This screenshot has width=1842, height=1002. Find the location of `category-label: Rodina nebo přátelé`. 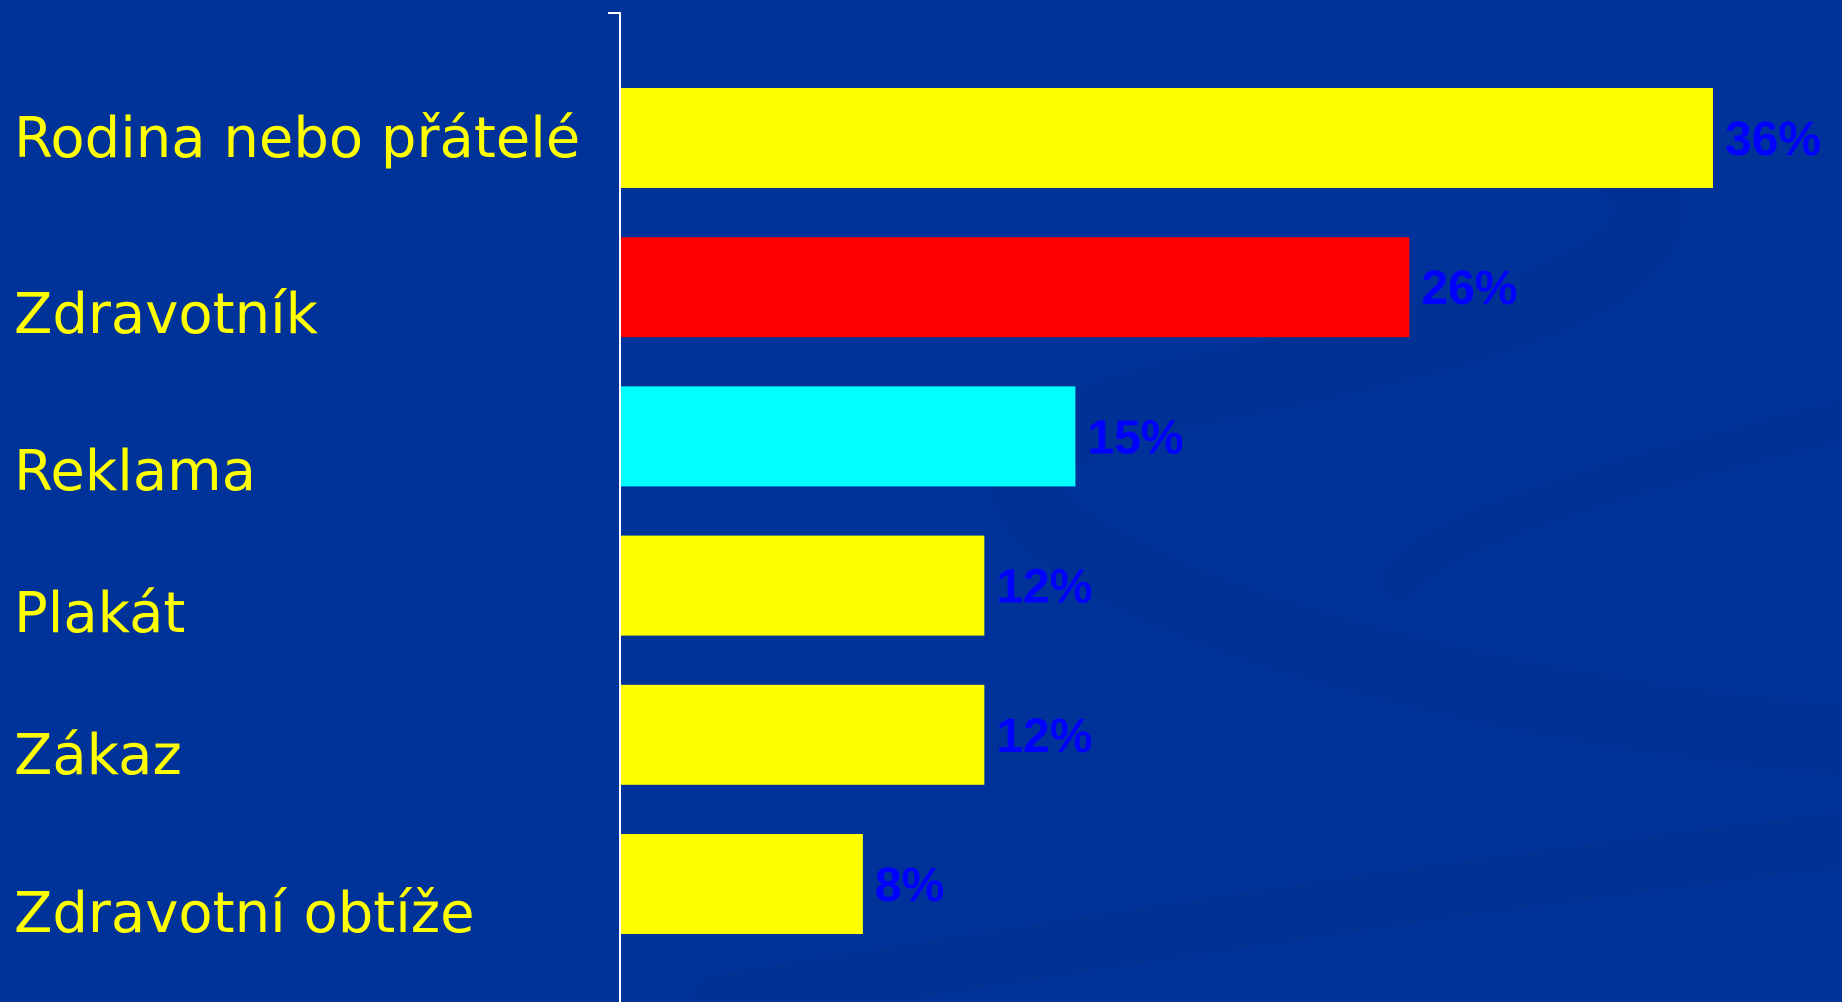

category-label: Rodina nebo přátelé is located at coordinates (297, 138).